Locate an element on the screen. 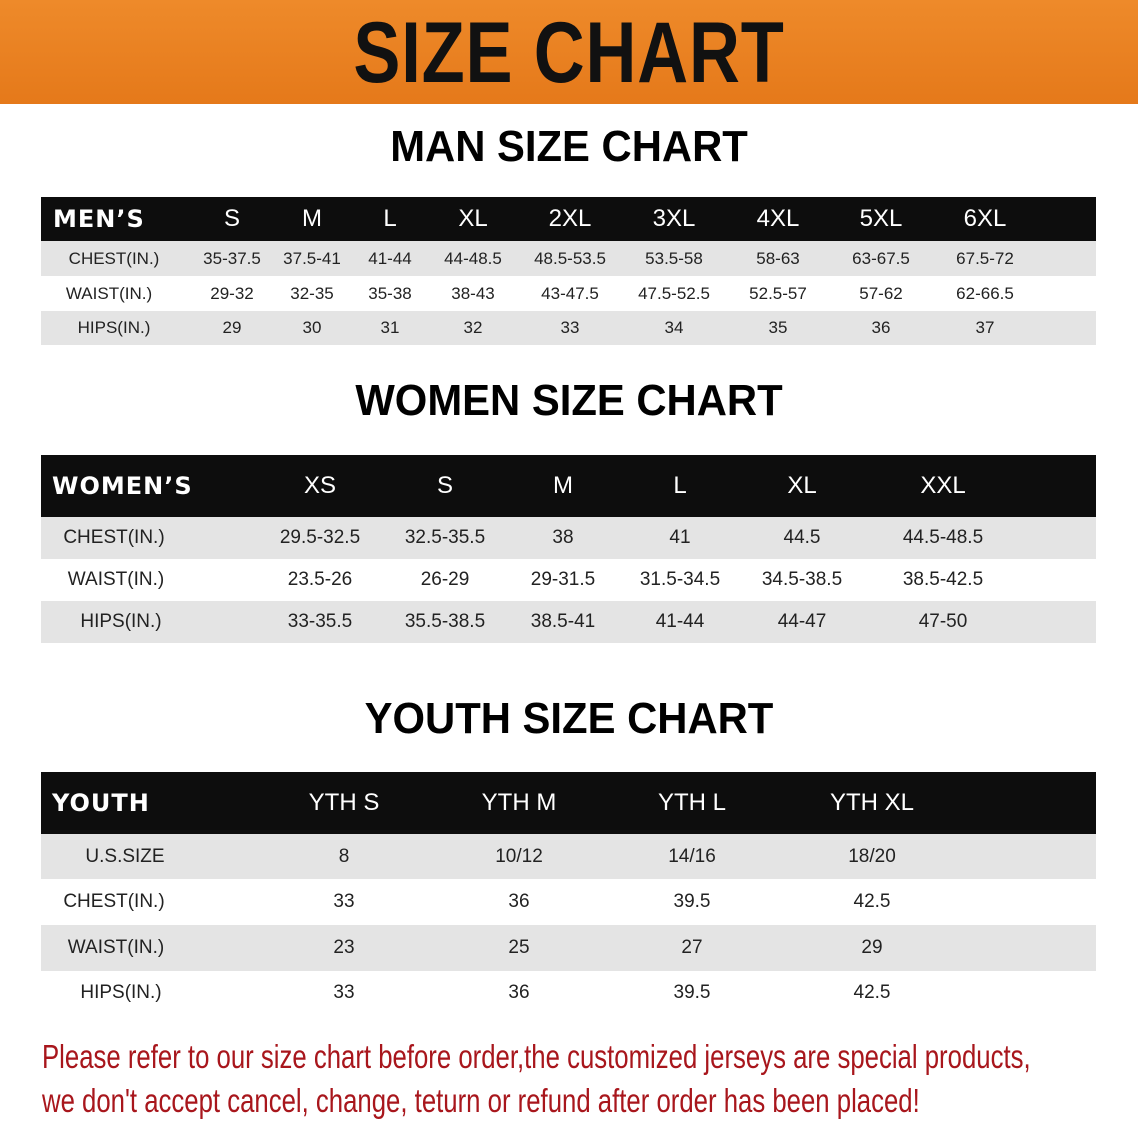 The image size is (1138, 1132). table-row: CHEST(IN.) 33 36 39.5 42.5 is located at coordinates (568, 902).